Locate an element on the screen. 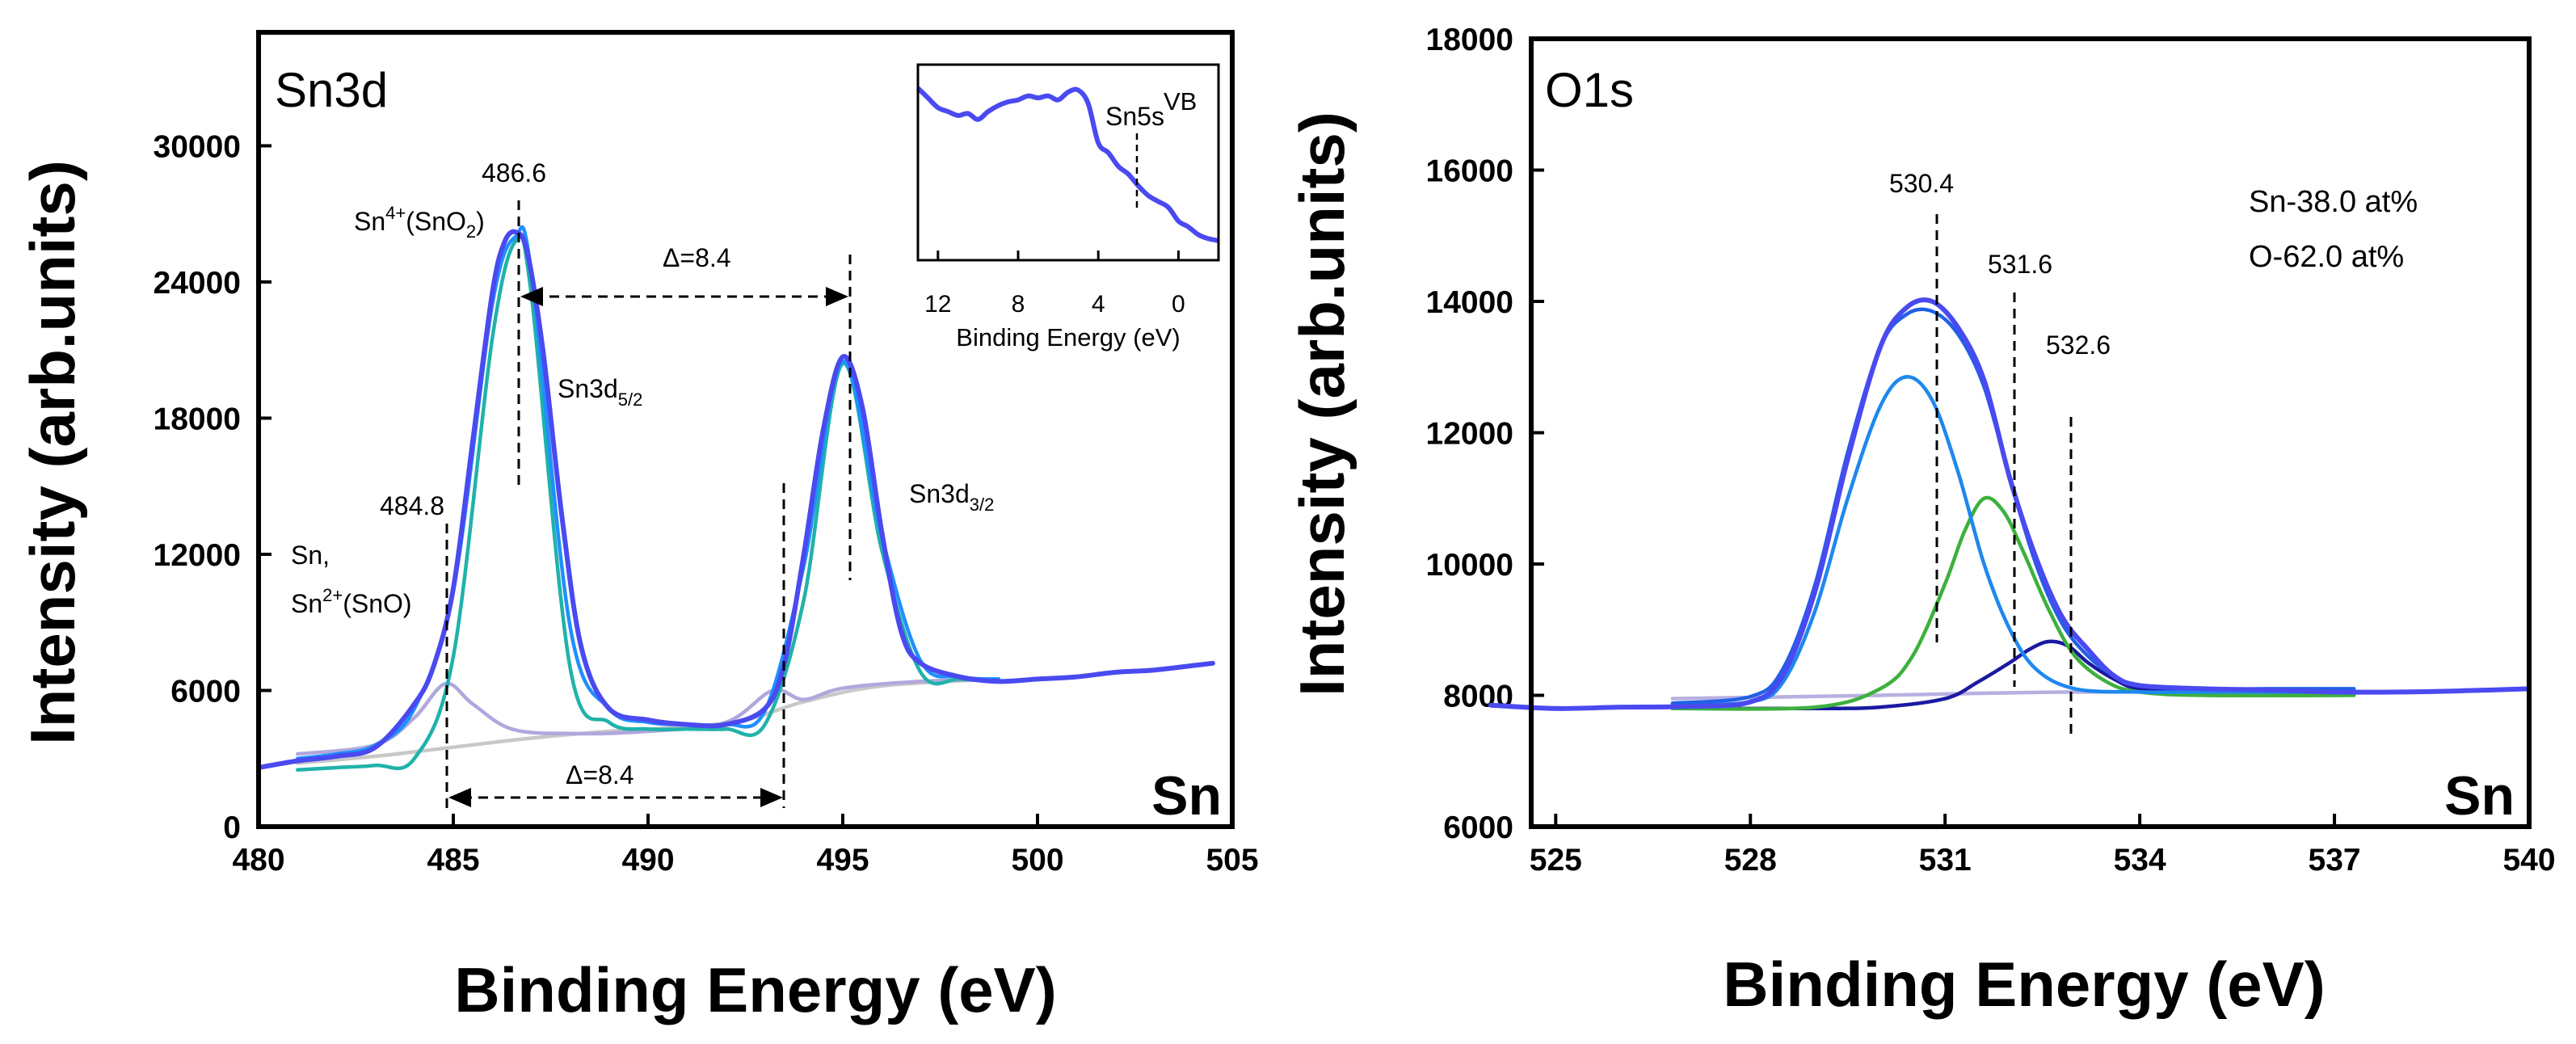  o1s-corner-label: Sn is located at coordinates (2479, 796).